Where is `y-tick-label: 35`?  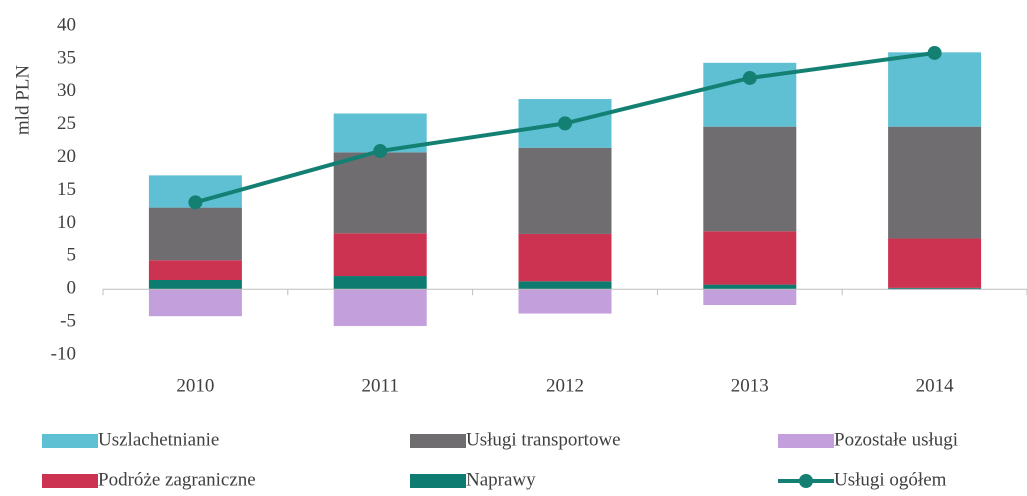
y-tick-label: 35 is located at coordinates (66, 57).